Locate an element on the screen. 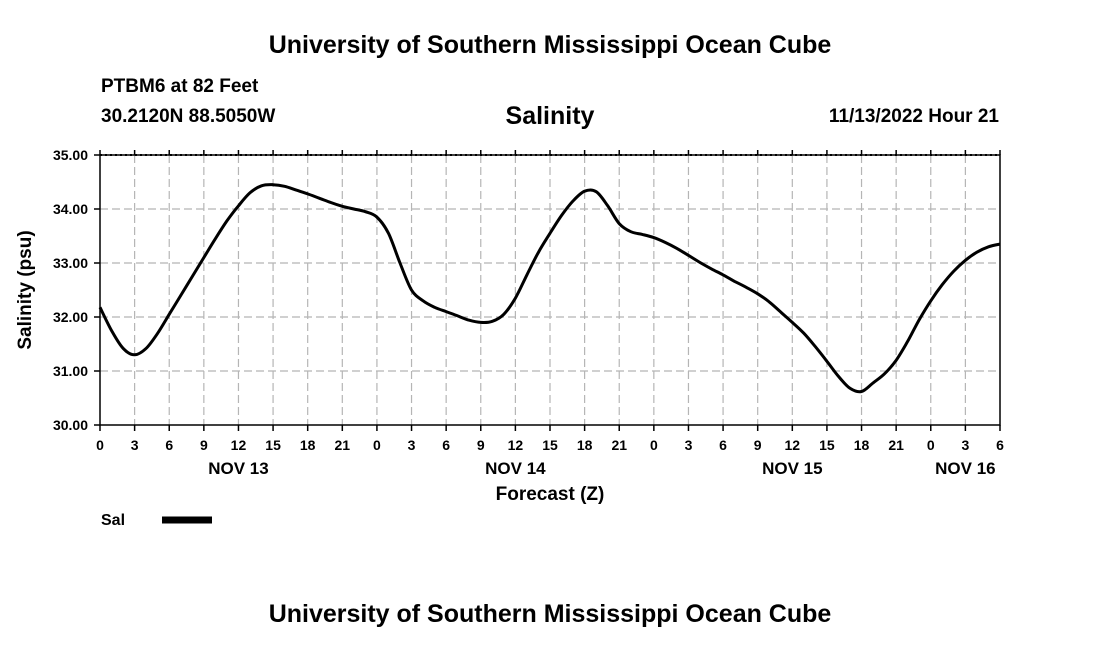 Image resolution: width=1100 pixels, height=650 pixels. coordinates-label: 30.2120N 88.5050W is located at coordinates (188, 116).